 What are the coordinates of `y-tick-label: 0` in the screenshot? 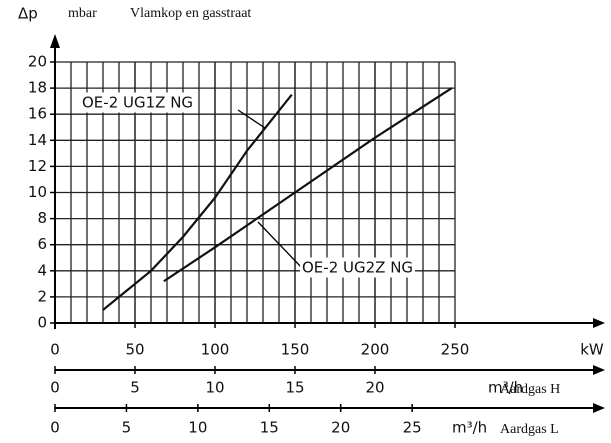 It's located at (42, 323).